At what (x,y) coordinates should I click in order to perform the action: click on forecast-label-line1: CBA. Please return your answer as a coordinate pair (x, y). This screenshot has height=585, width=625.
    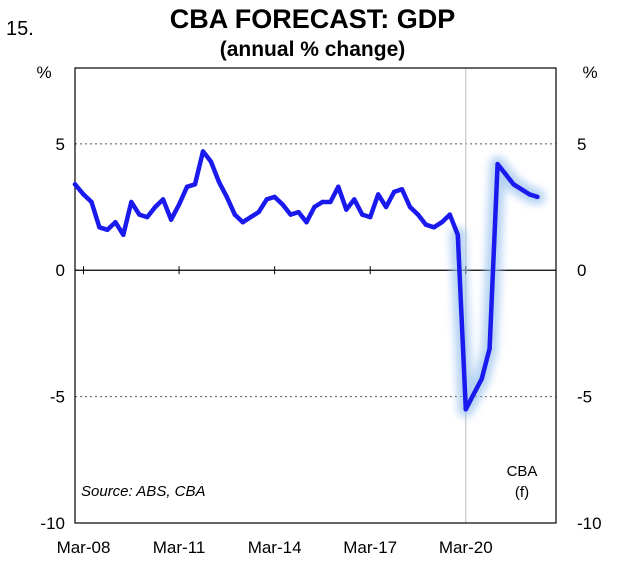
    Looking at the image, I should click on (522, 471).